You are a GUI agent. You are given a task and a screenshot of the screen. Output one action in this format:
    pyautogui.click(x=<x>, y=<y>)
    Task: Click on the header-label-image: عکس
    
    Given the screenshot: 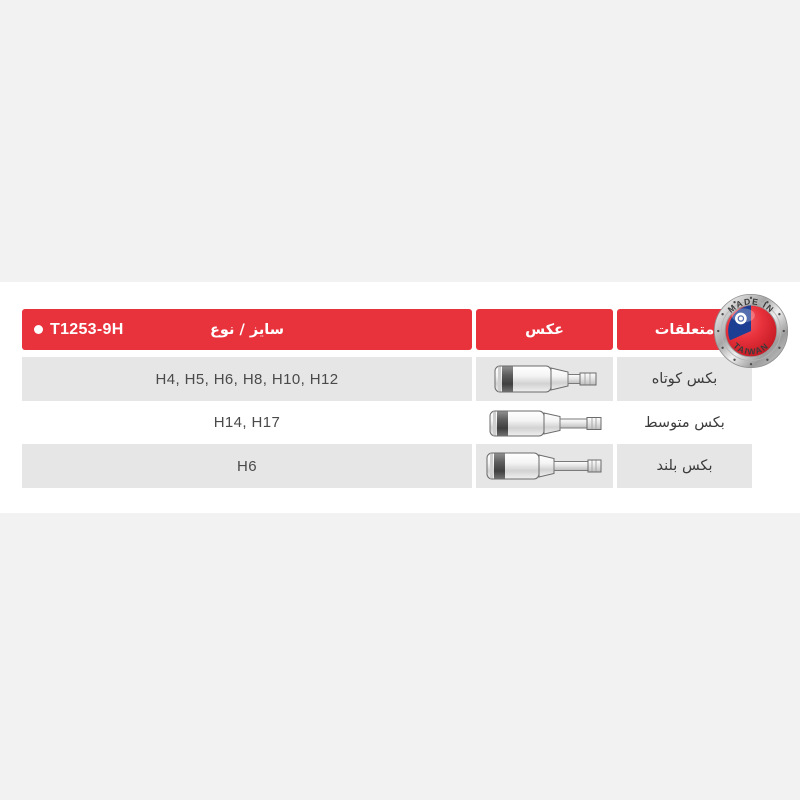 What is the action you would take?
    pyautogui.click(x=544, y=329)
    